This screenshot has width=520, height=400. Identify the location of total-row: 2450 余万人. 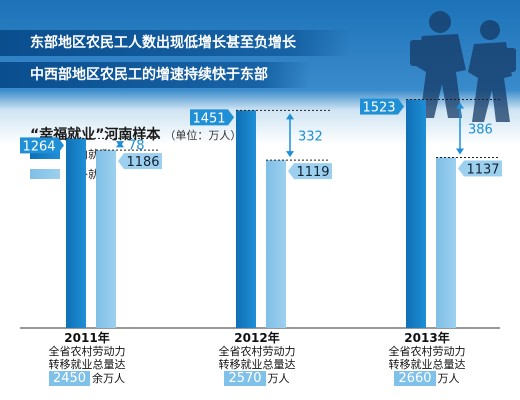
(87, 378).